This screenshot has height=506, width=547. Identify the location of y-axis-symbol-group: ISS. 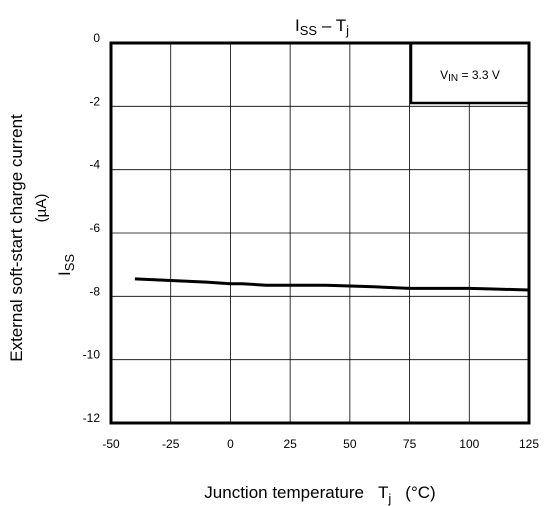
(66, 265).